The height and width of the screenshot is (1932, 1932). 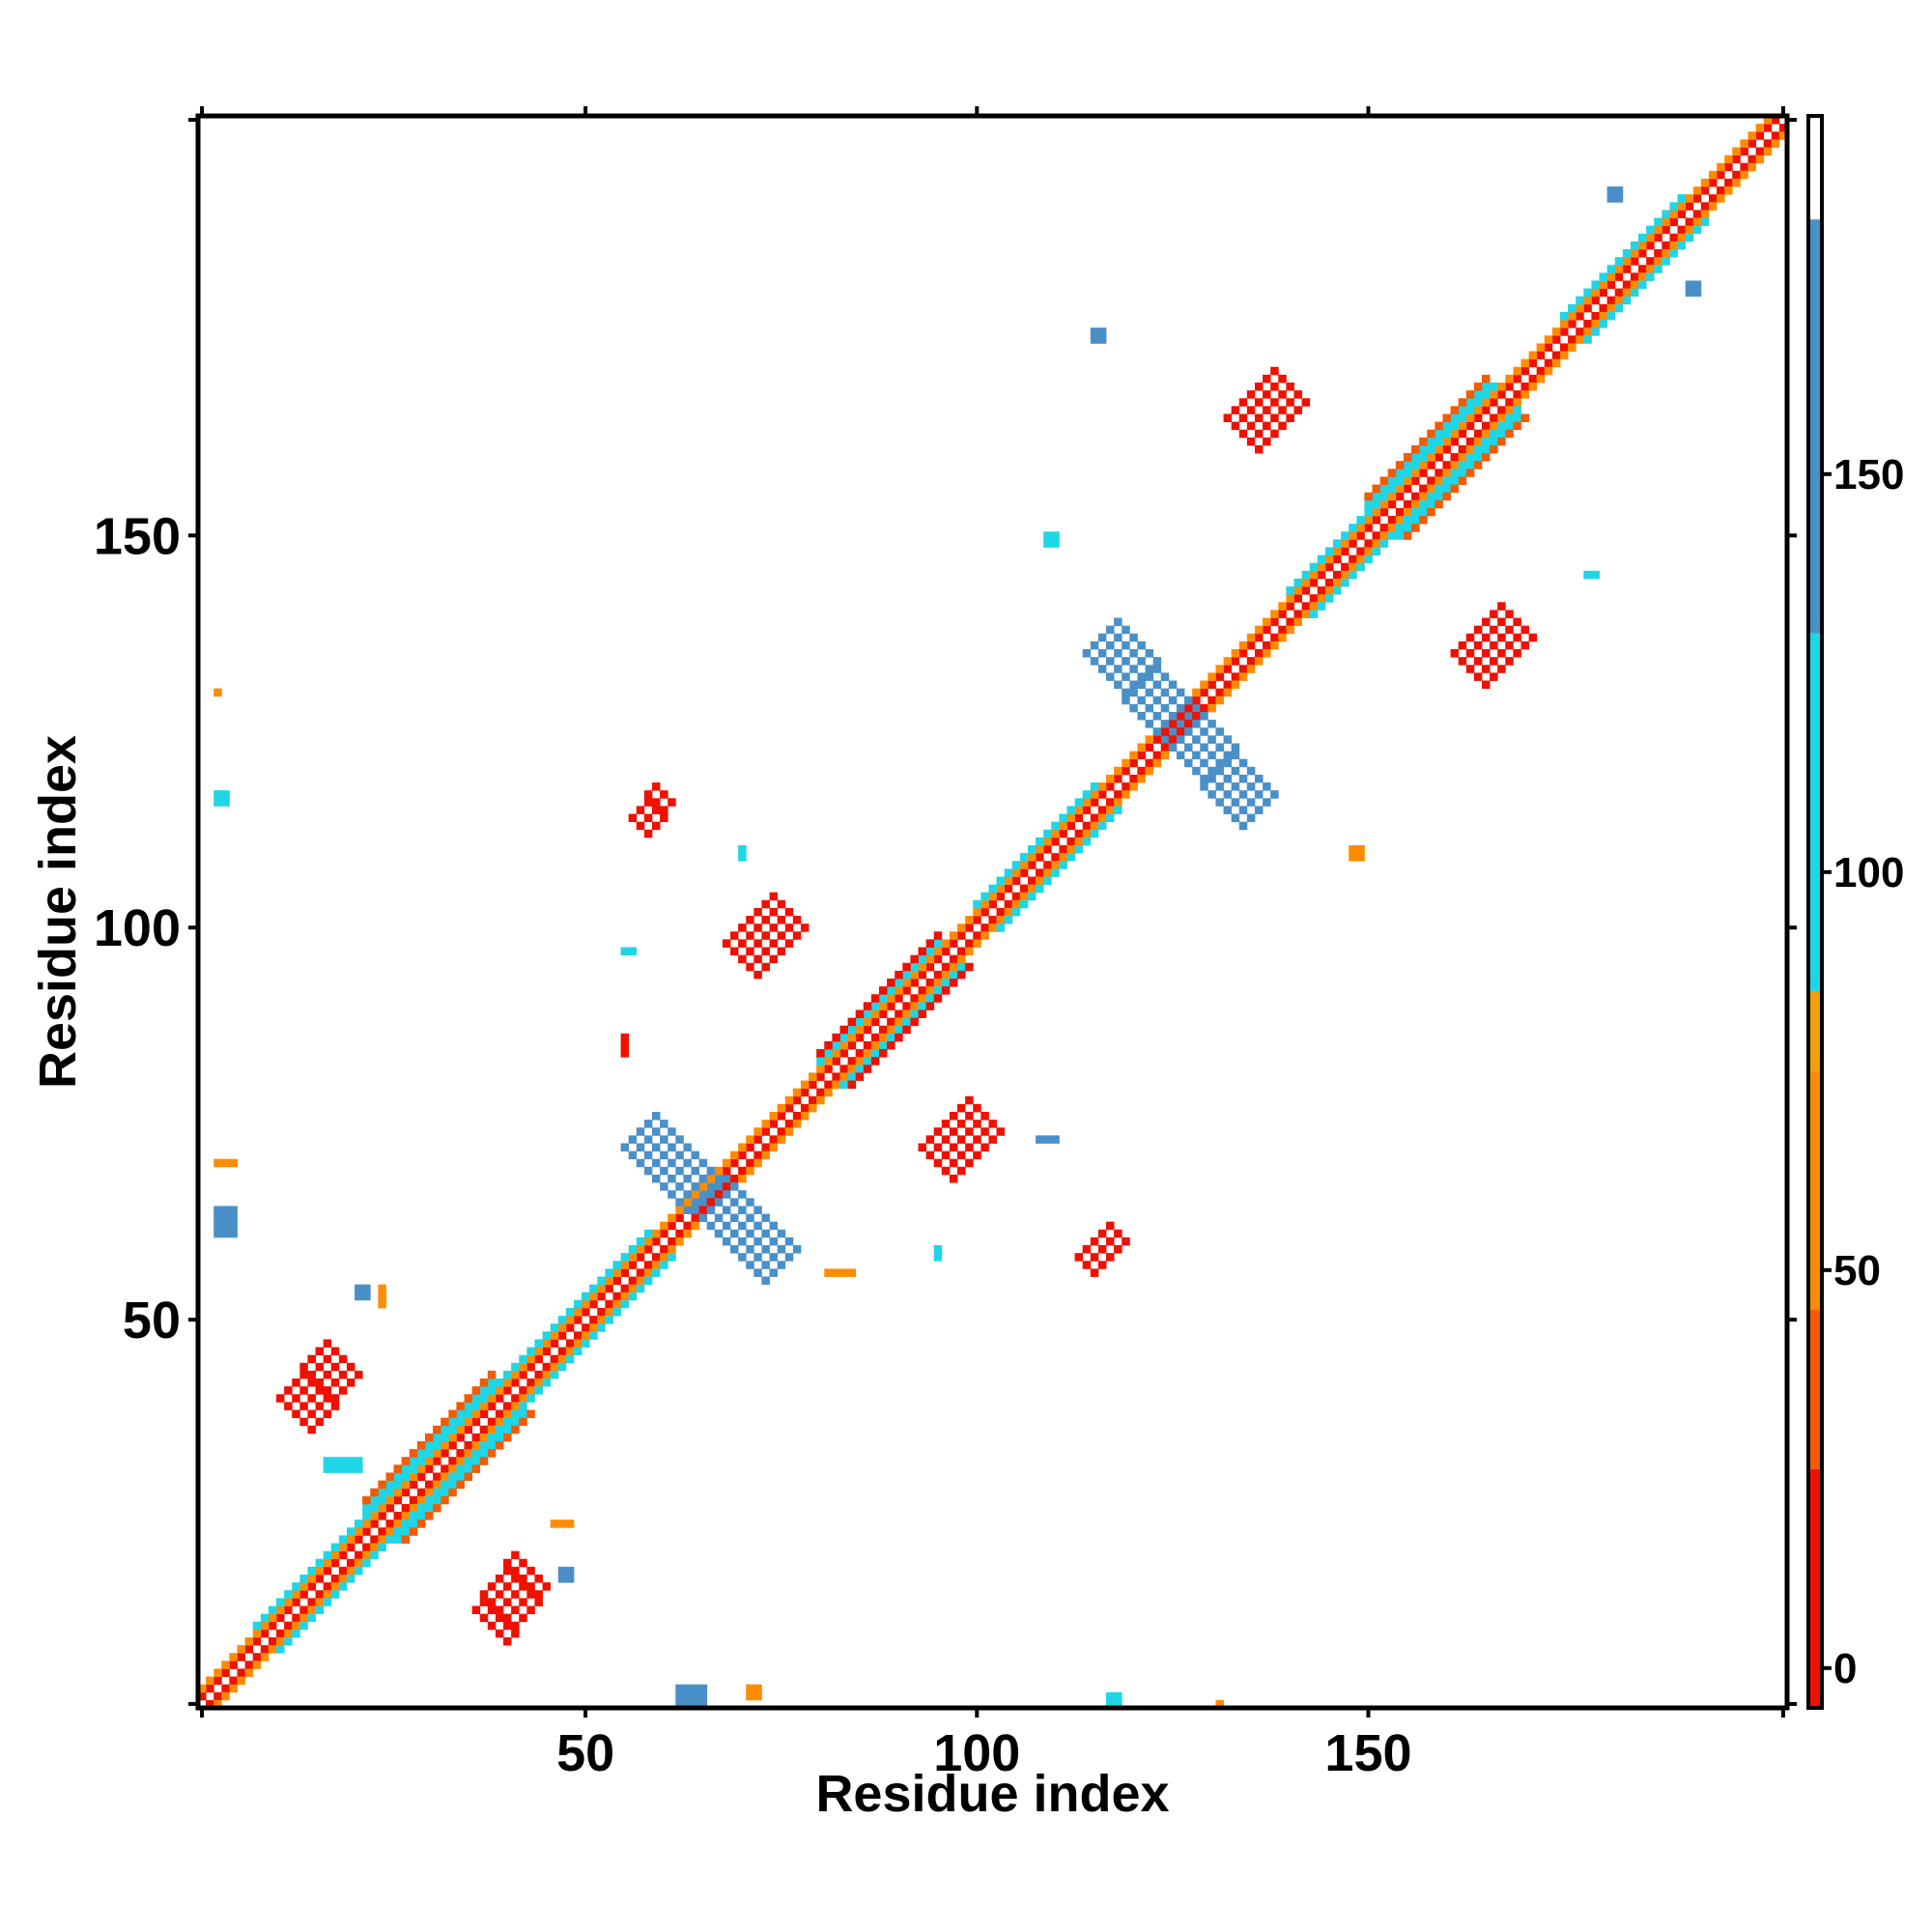 What do you see at coordinates (1868, 474) in the screenshot?
I see `colorbar-tick-label: 150` at bounding box center [1868, 474].